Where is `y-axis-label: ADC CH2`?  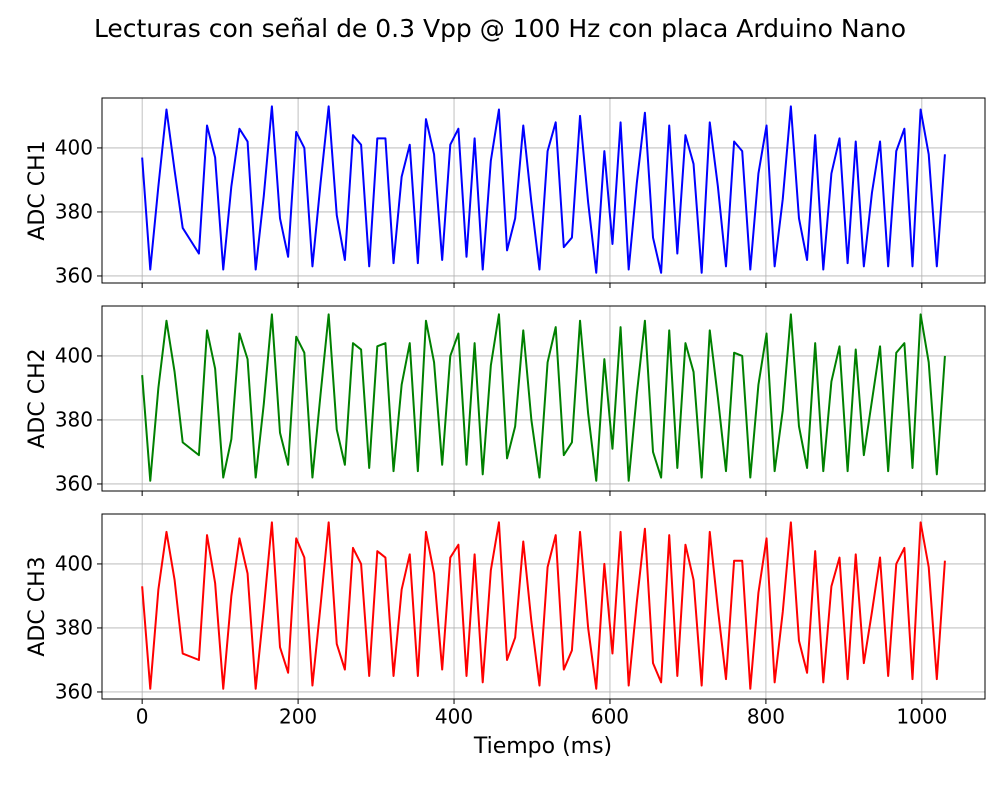 y-axis-label: ADC CH2 is located at coordinates (37, 398).